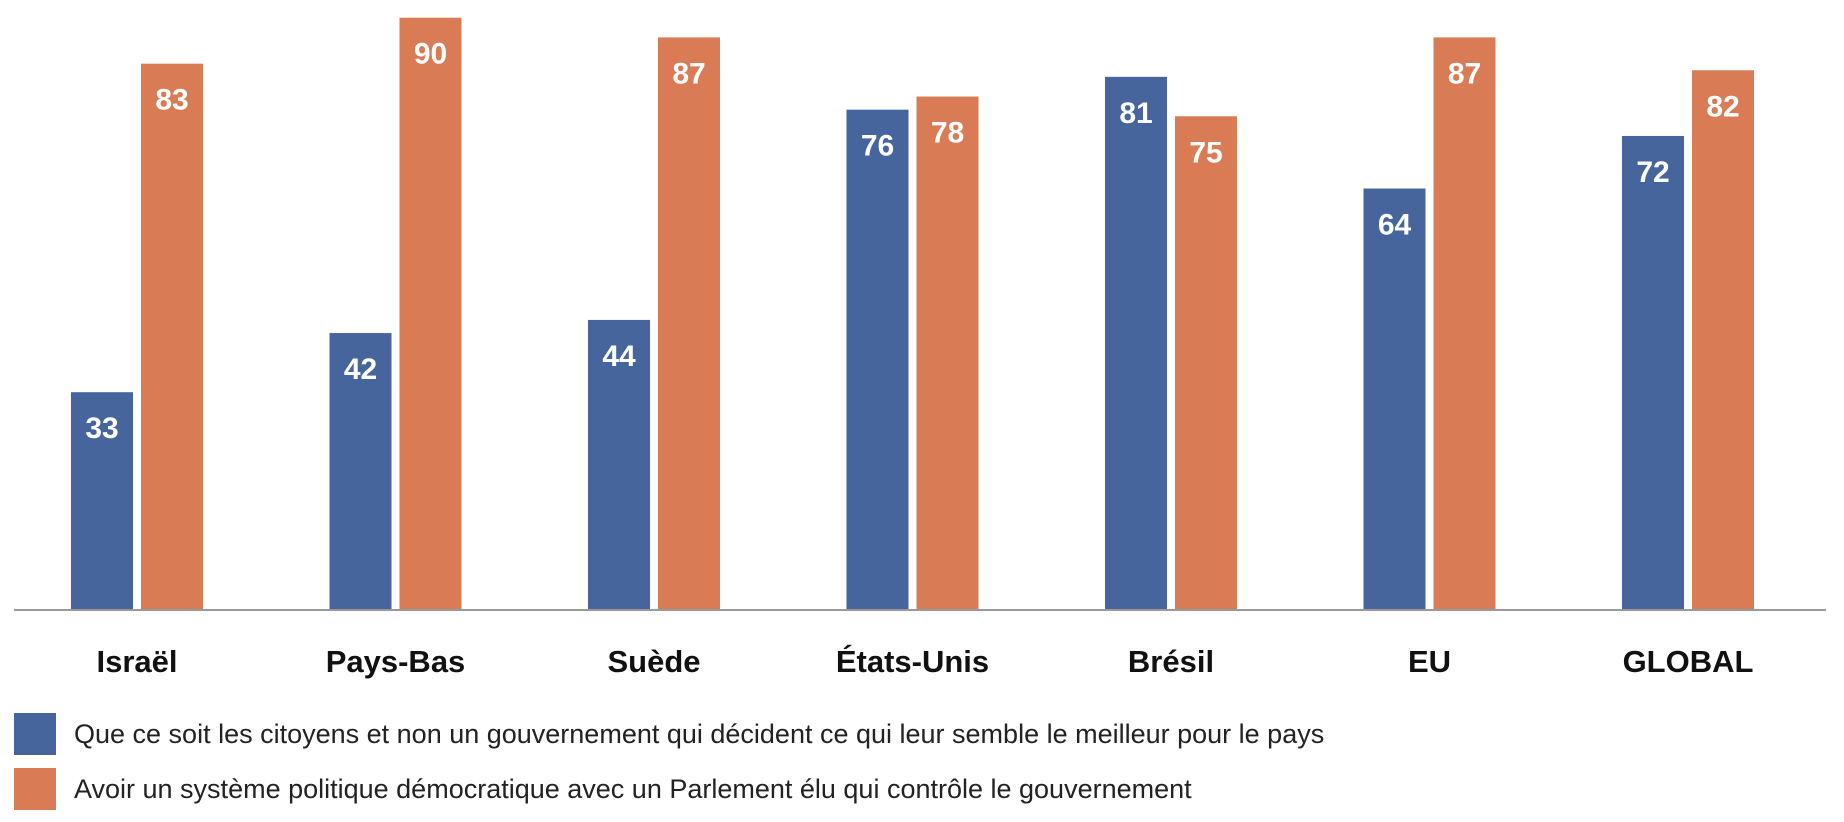 The image size is (1844, 822). Describe the element at coordinates (101, 428) in the screenshot. I see `data-label: 33` at that location.